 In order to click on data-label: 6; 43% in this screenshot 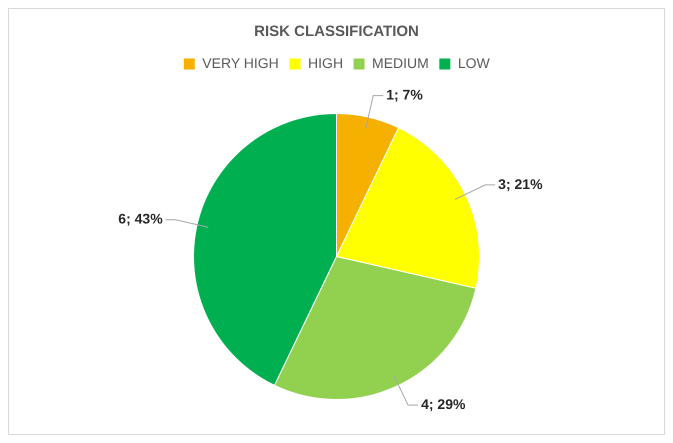, I will do `click(141, 218)`.